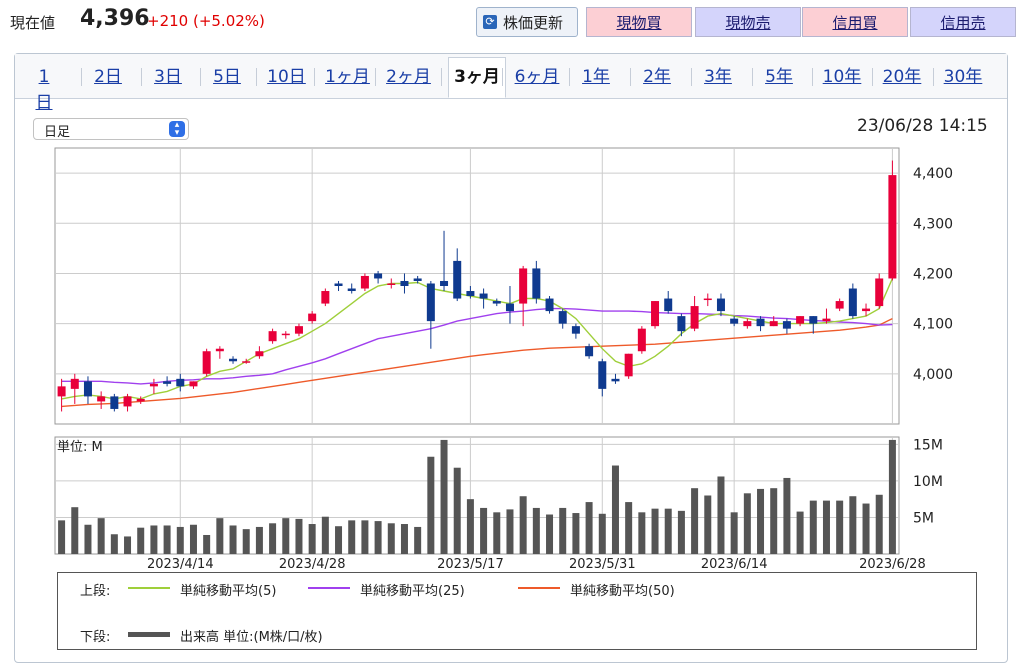  What do you see at coordinates (44, 90) in the screenshot?
I see `tab-period-1: 1日` at bounding box center [44, 90].